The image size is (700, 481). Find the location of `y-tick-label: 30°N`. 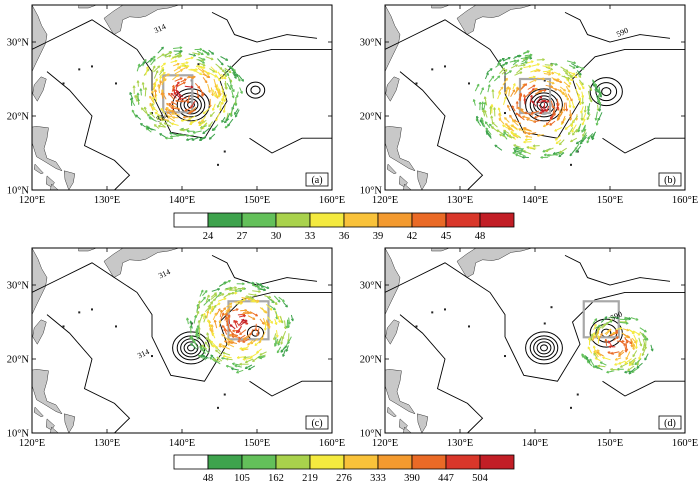

y-tick-label: 30°N is located at coordinates (18, 43).